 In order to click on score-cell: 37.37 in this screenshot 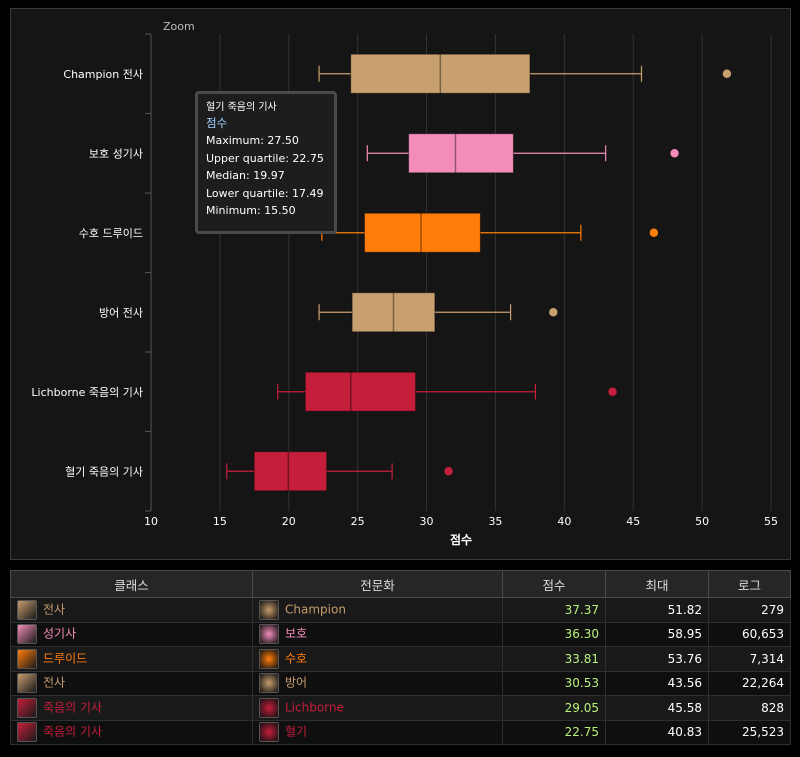, I will do `click(554, 610)`.